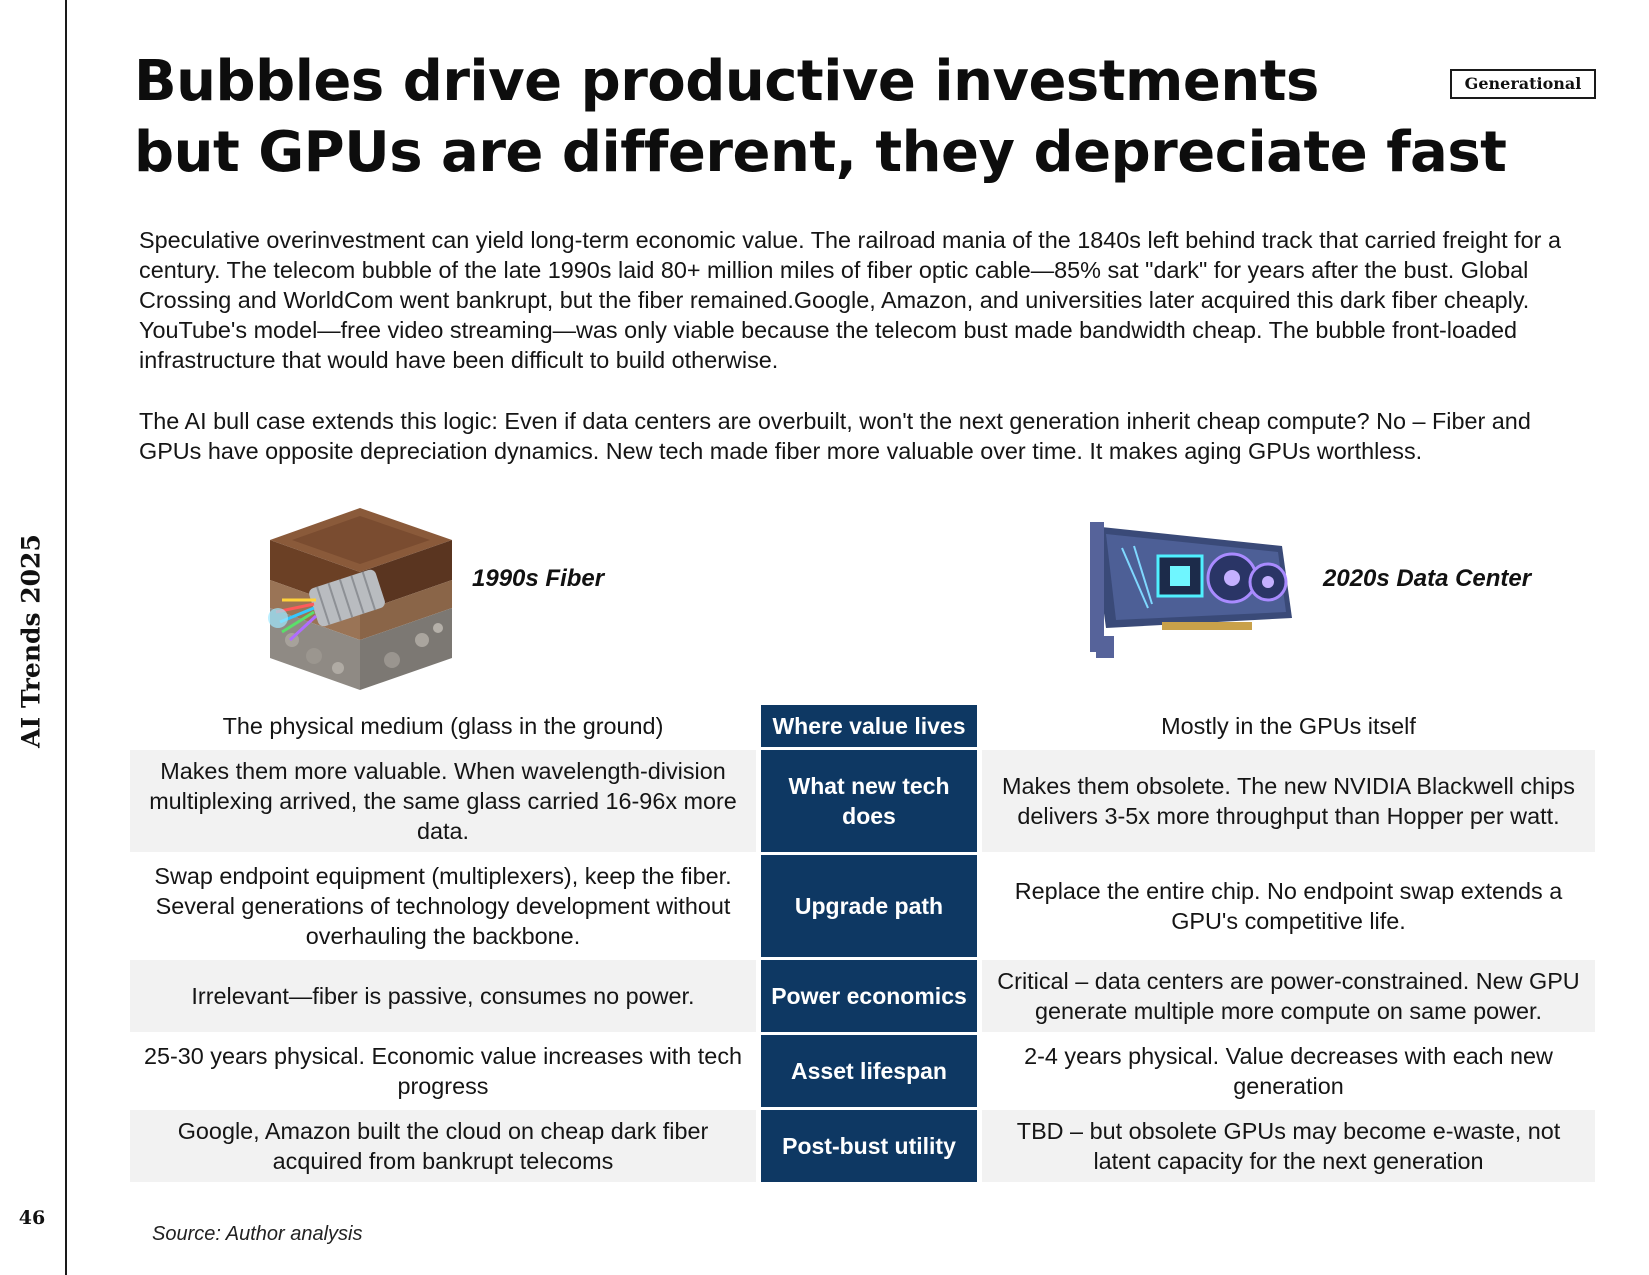 Image resolution: width=1649 pixels, height=1275 pixels. What do you see at coordinates (869, 906) in the screenshot?
I see `row-label-cell: Upgrade path` at bounding box center [869, 906].